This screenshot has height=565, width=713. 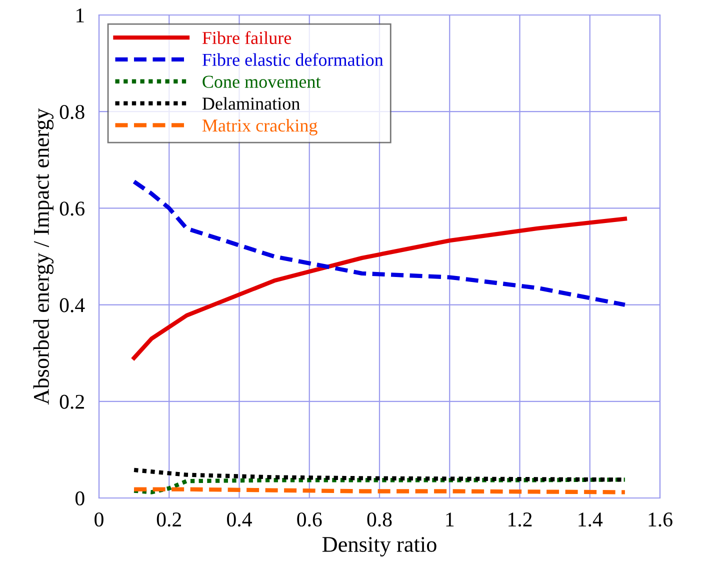 What do you see at coordinates (379, 519) in the screenshot?
I see `x-tick-label: 0.8` at bounding box center [379, 519].